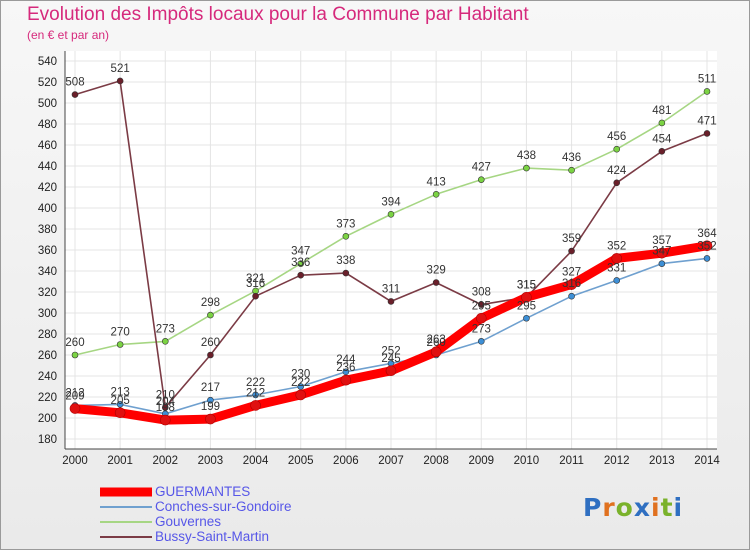 The width and height of the screenshot is (750, 550). What do you see at coordinates (68, 35) in the screenshot?
I see `chart-subtitle: (en € et par an)` at bounding box center [68, 35].